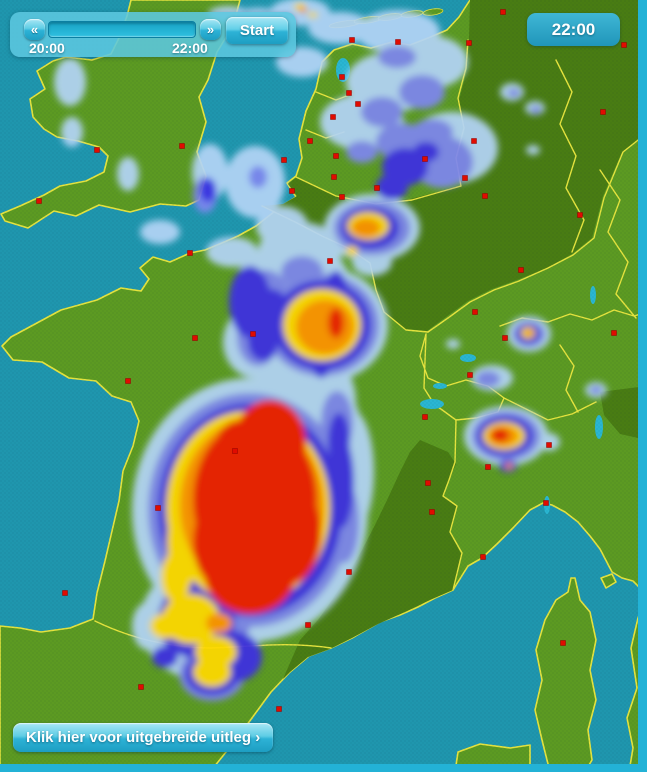  I want to click on timeline-start-label: 20:00, so click(47, 48).